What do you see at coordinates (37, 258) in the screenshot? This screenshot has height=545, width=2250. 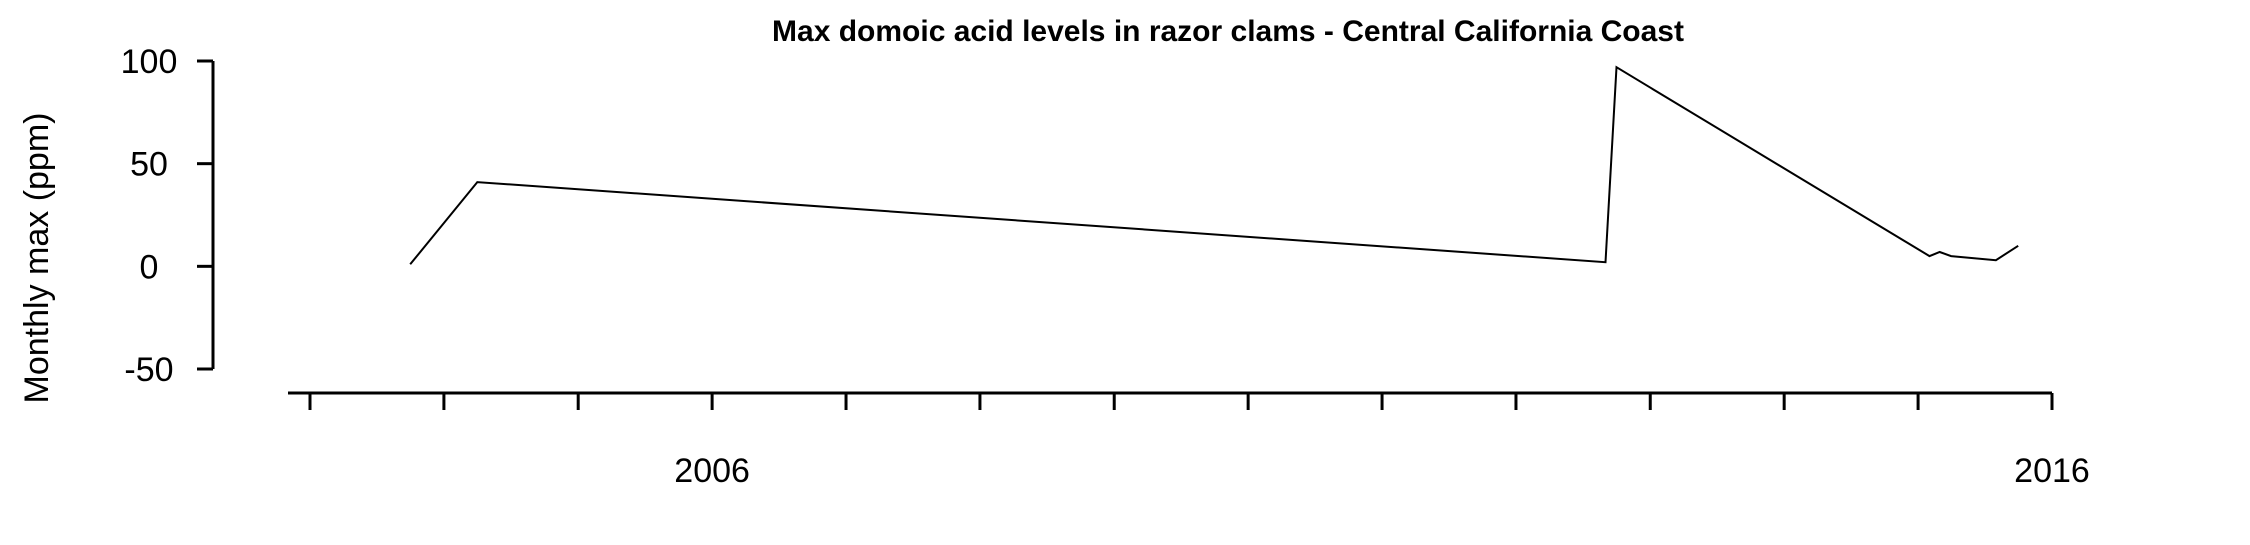 I see `y-axis-label: Monthly max (ppm)` at bounding box center [37, 258].